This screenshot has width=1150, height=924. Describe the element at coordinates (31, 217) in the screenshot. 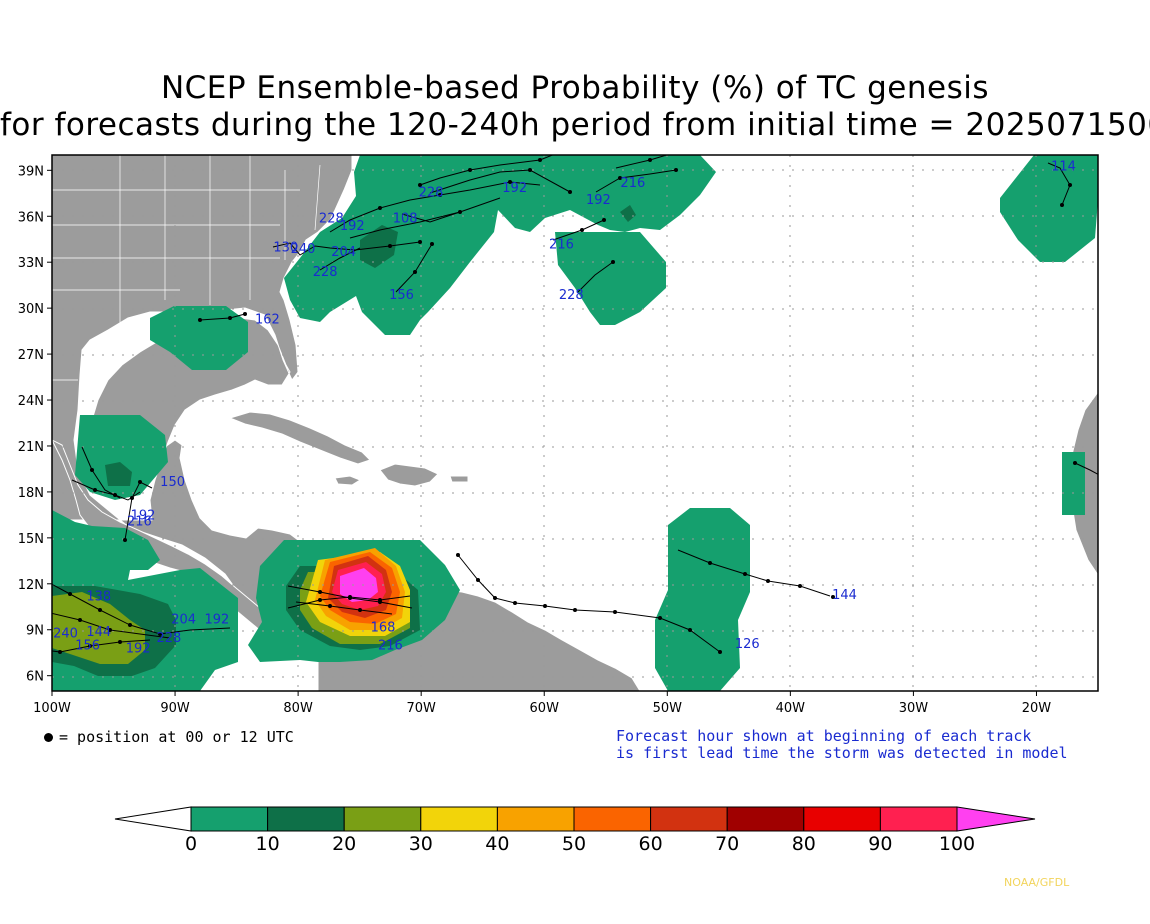

I see `lat-tick-label: 36N` at that location.